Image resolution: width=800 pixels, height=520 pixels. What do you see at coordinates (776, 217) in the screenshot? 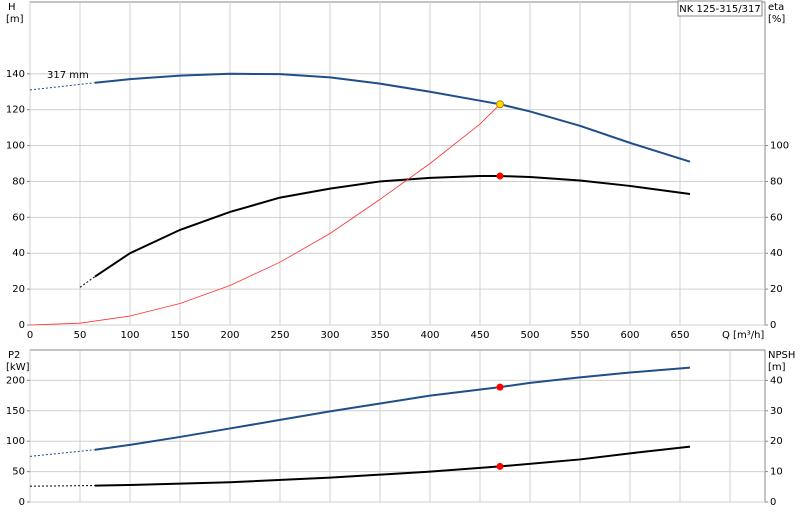
I see `y2-tick-label: 60` at bounding box center [776, 217].